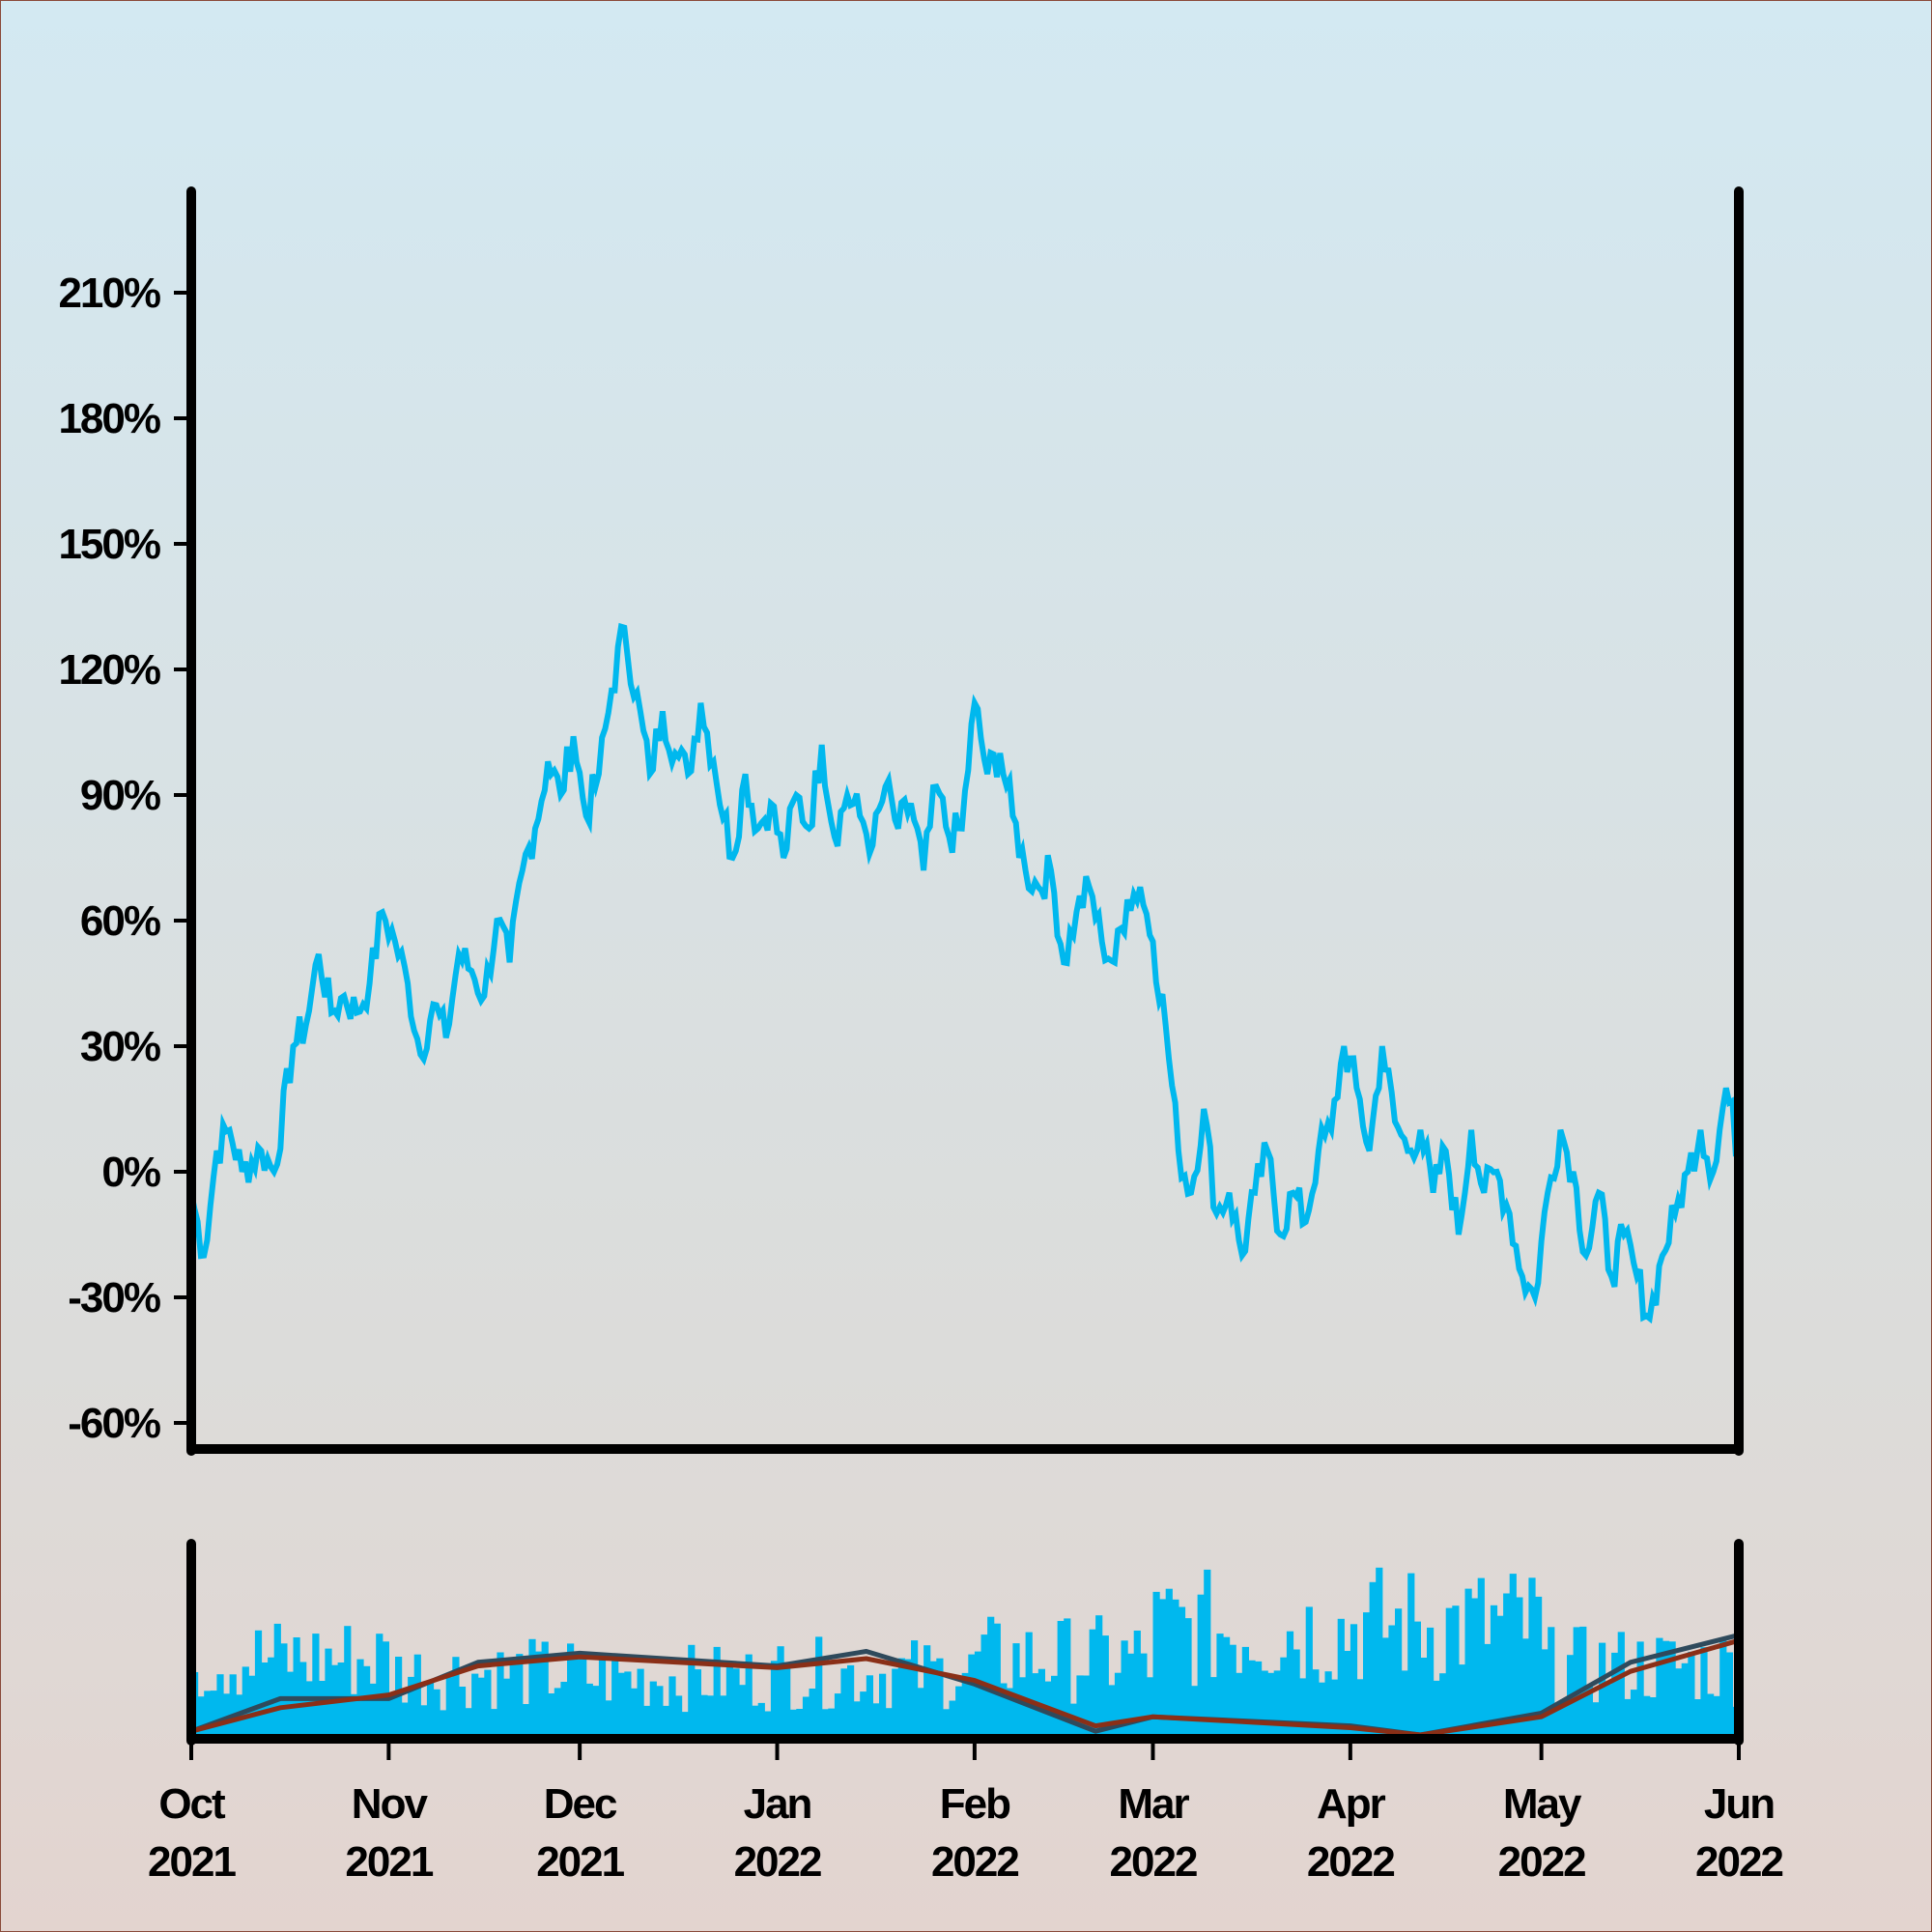 Image resolution: width=1932 pixels, height=1932 pixels. What do you see at coordinates (108, 293) in the screenshot?
I see `y-tick-label: 210%` at bounding box center [108, 293].